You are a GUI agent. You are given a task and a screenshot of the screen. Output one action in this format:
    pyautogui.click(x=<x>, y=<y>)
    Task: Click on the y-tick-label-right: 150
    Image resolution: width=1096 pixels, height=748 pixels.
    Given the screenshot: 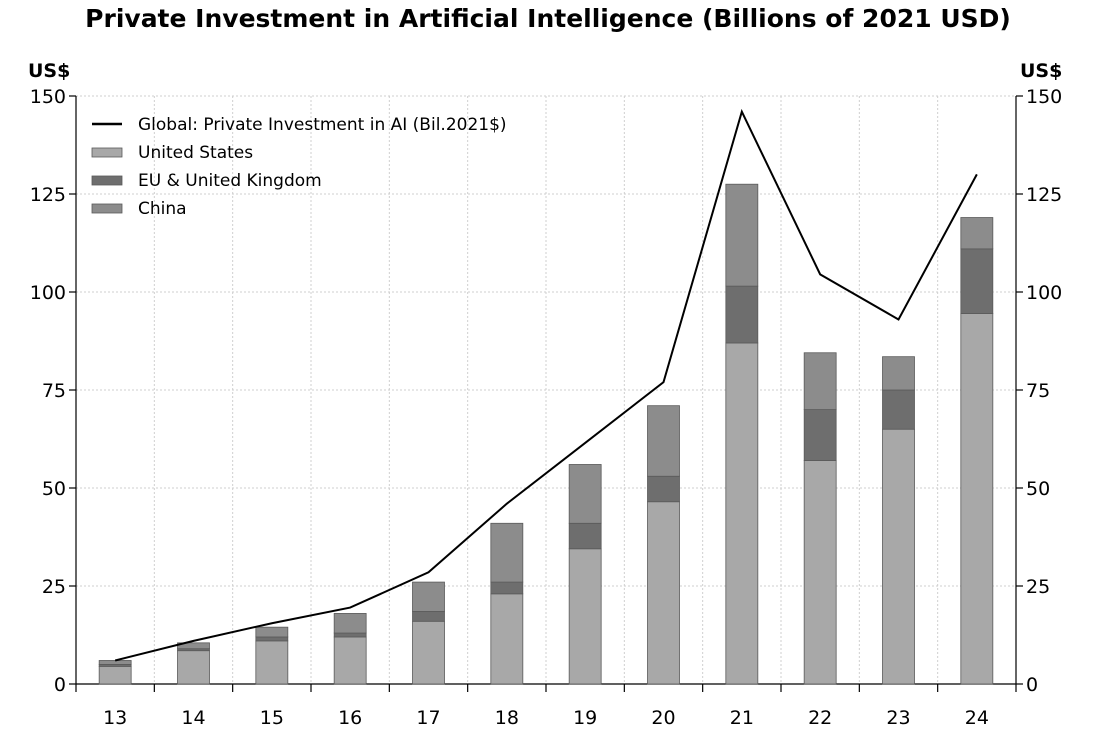 What is the action you would take?
    pyautogui.click(x=1044, y=97)
    